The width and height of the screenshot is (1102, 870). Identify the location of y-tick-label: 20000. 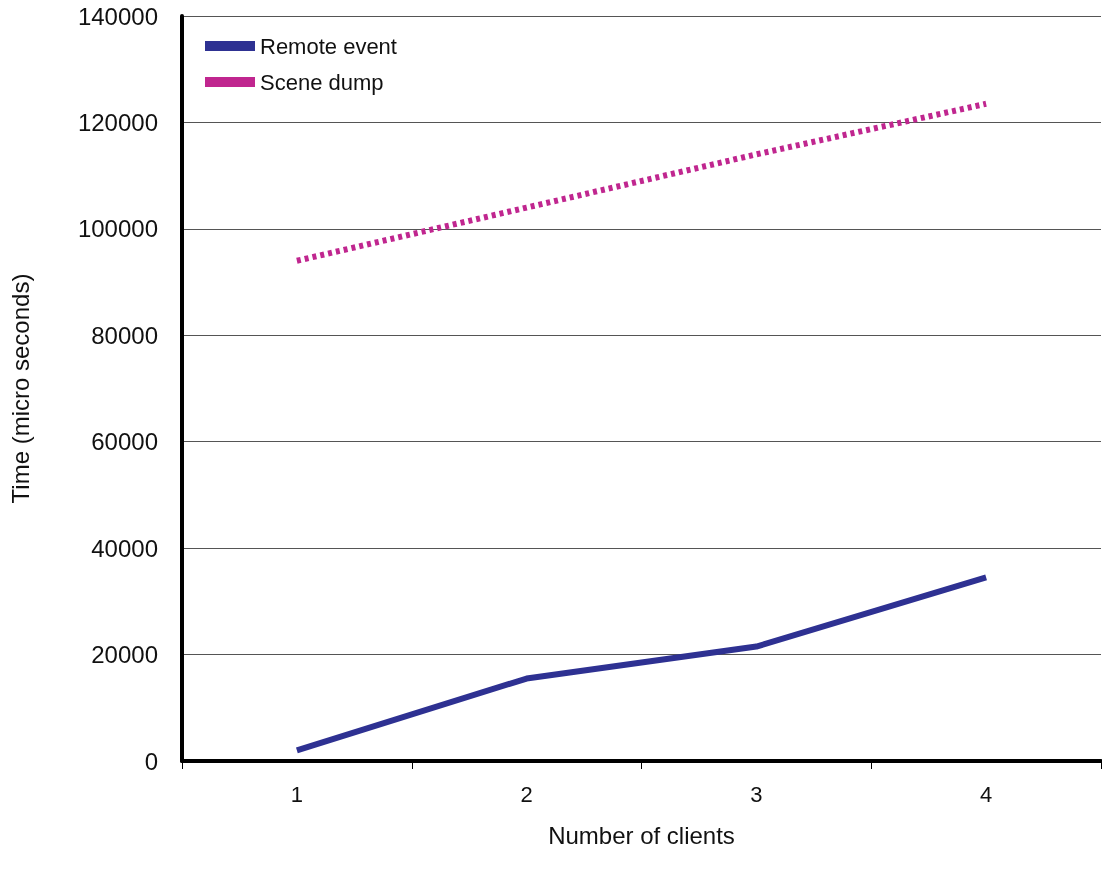
(124, 655).